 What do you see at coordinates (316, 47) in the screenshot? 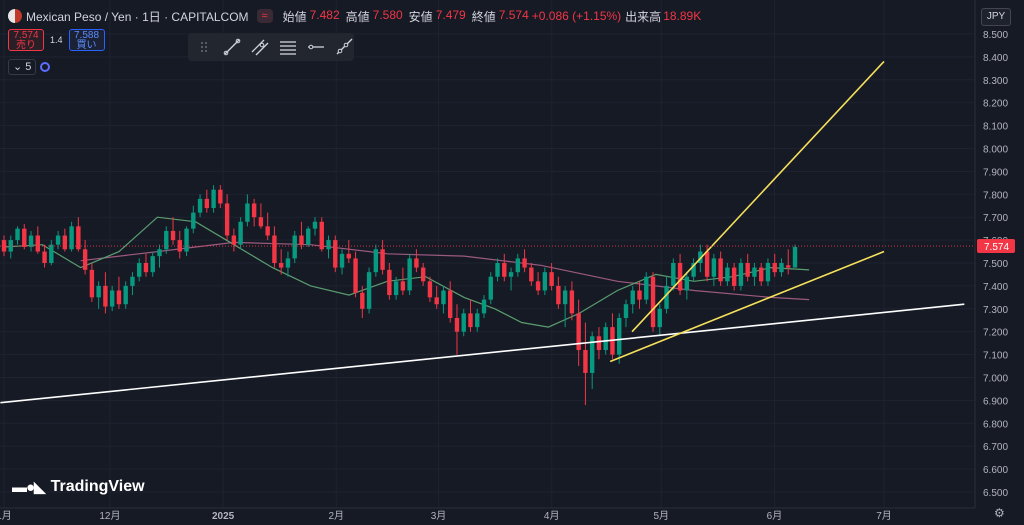
I see `horizontal-ray-tool-icon` at bounding box center [316, 47].